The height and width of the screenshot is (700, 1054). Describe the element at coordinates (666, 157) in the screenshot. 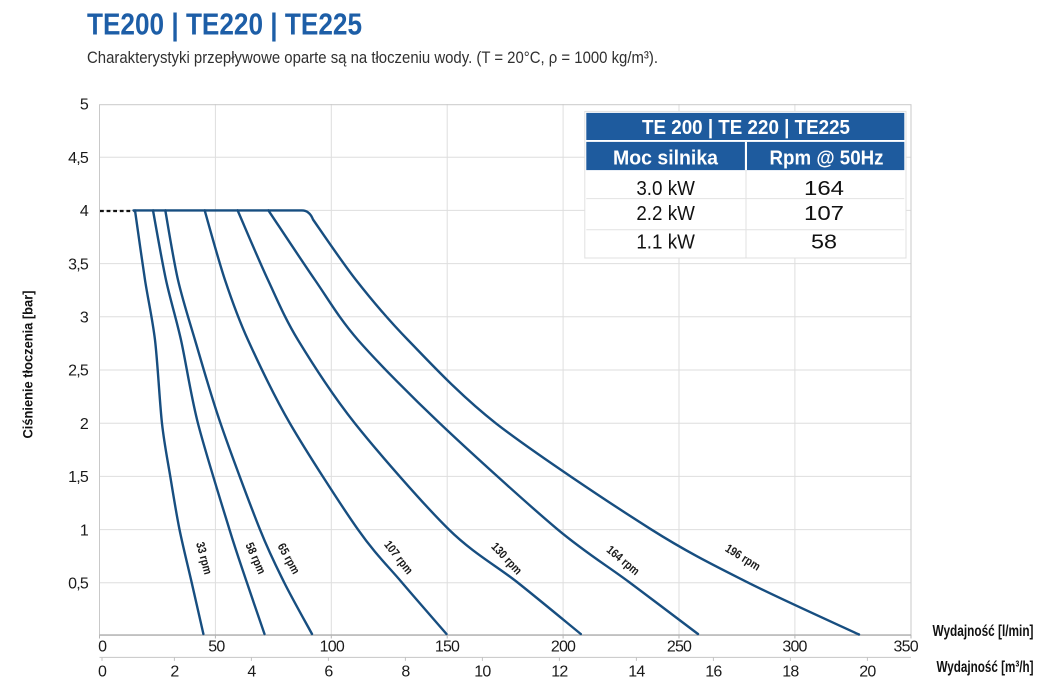

I see `svg-text: Moc silnika` at that location.